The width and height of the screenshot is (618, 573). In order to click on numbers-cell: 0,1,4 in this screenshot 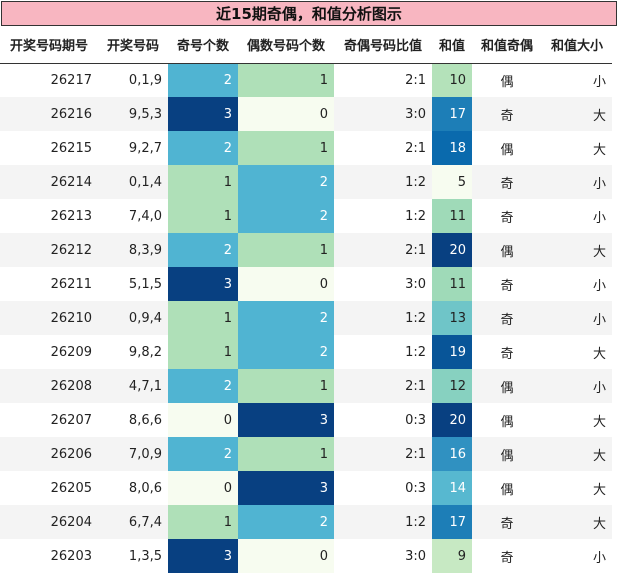, I will do `click(133, 182)`.